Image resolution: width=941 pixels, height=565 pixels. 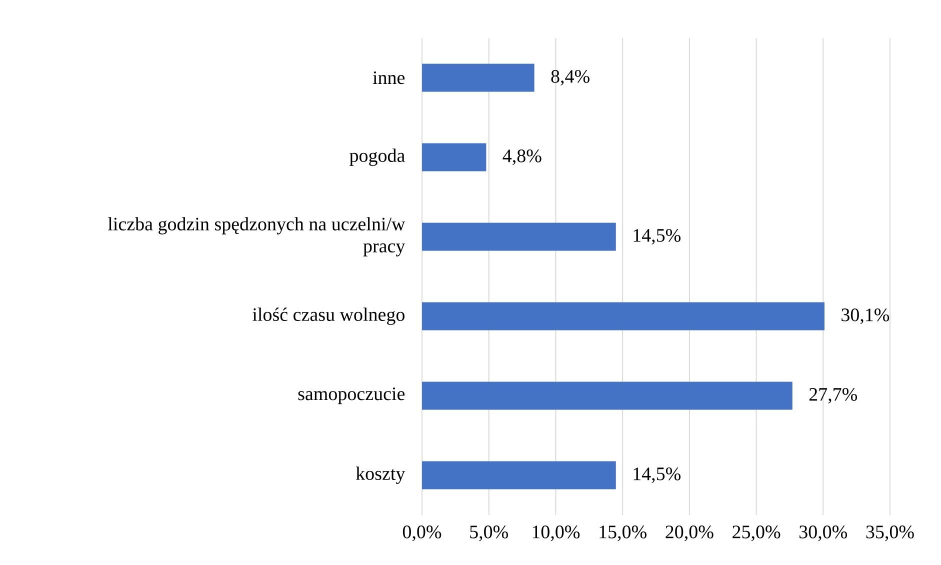 I want to click on y-tick-label: koszty, so click(x=381, y=475).